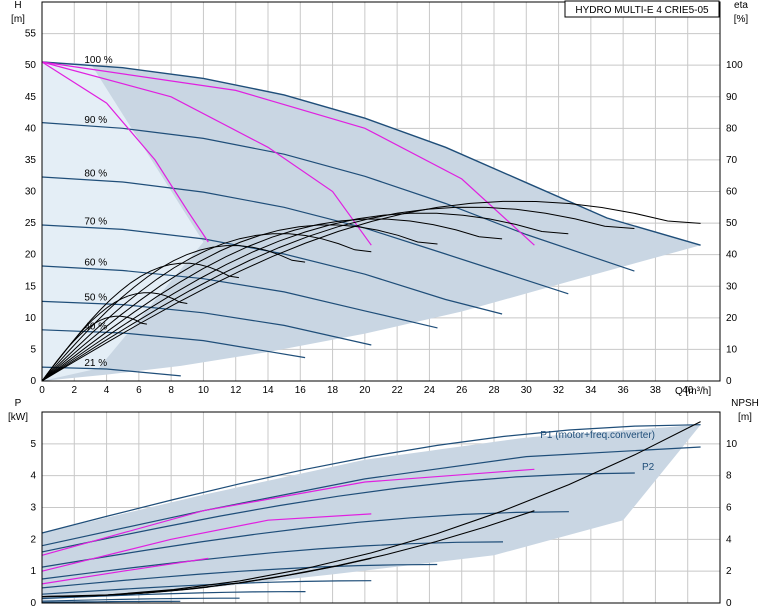 The image size is (774, 611). What do you see at coordinates (95, 297) in the screenshot?
I see `speed-label: 50 %` at bounding box center [95, 297].